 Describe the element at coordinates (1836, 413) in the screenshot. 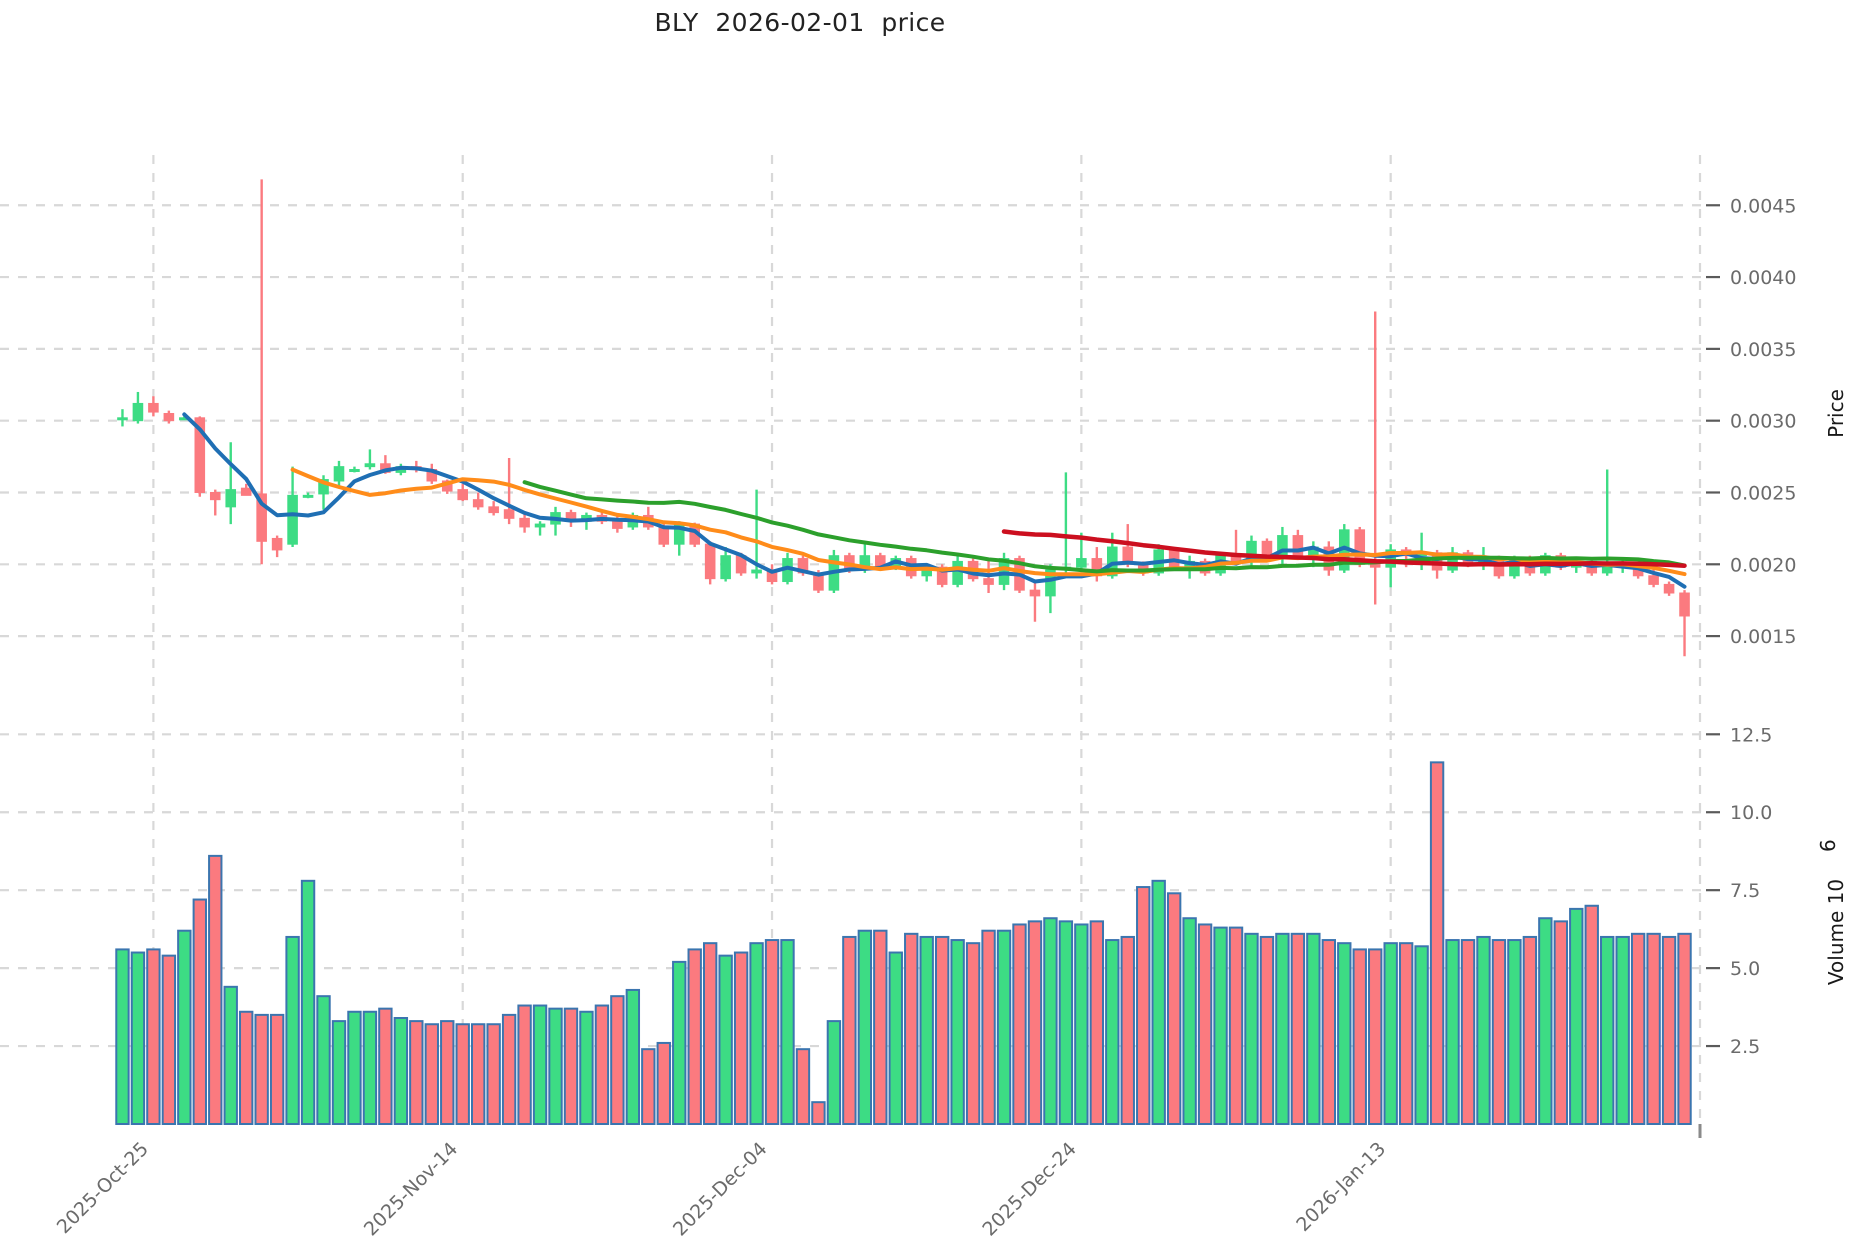

I see `price-axis-label: Price` at that location.